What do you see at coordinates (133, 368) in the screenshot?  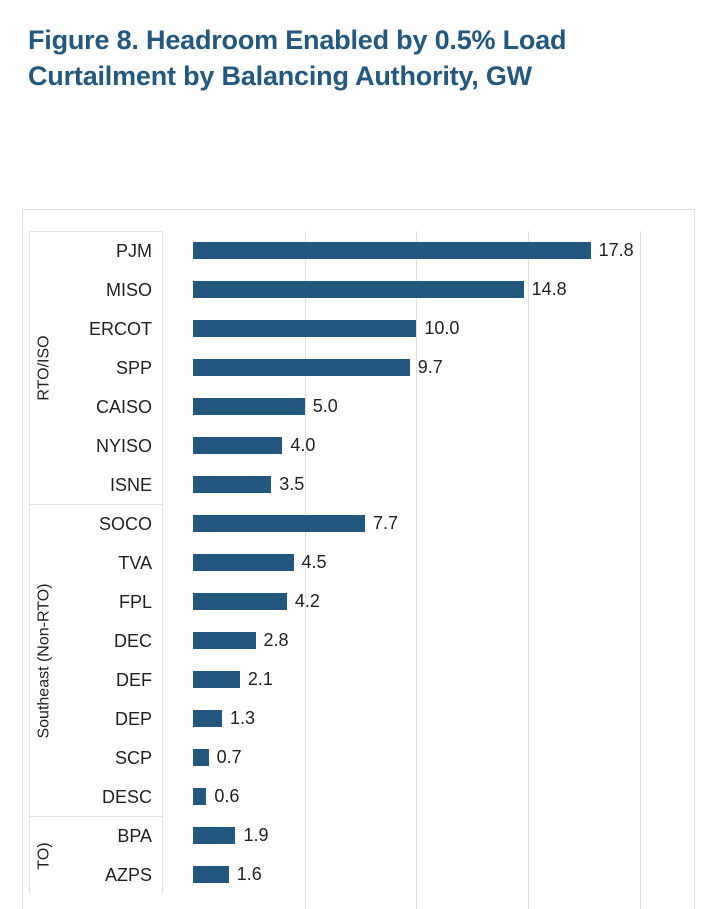 I see `category-label-spp: SPP` at bounding box center [133, 368].